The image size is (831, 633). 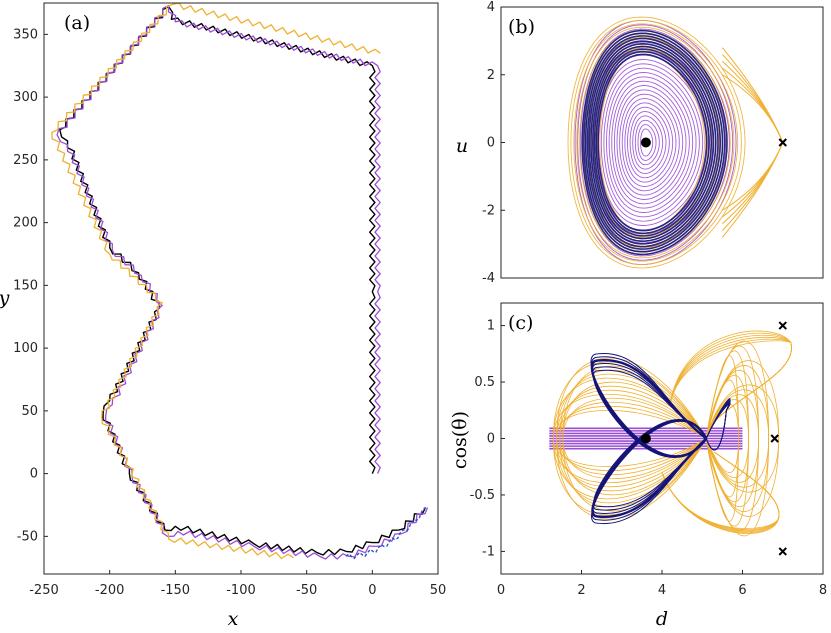 What do you see at coordinates (5, 298) in the screenshot?
I see `panel-a-ylabel: y` at bounding box center [5, 298].